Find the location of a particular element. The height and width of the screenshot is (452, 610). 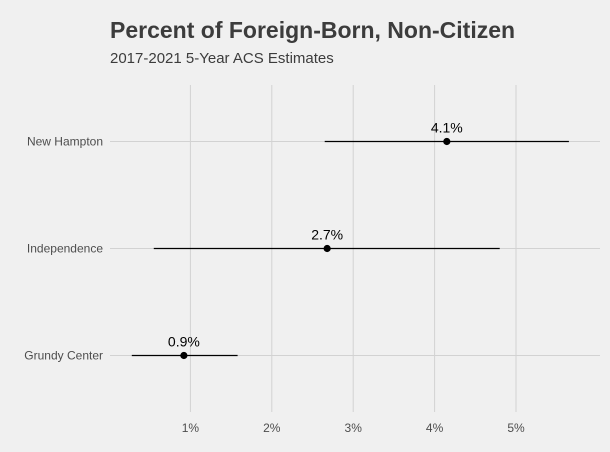

x-tick-label: 5% is located at coordinates (516, 428).